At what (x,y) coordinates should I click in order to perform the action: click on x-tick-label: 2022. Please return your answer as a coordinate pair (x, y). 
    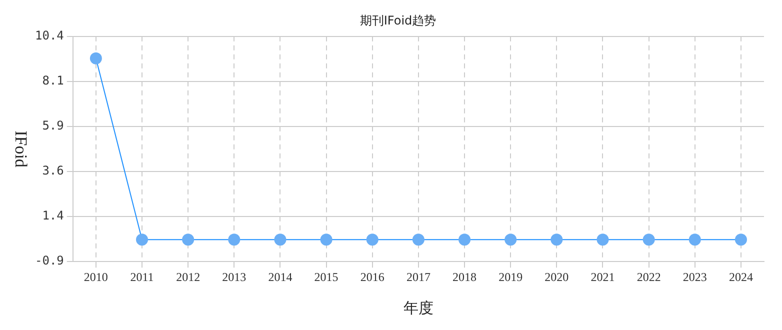
    Looking at the image, I should click on (648, 277).